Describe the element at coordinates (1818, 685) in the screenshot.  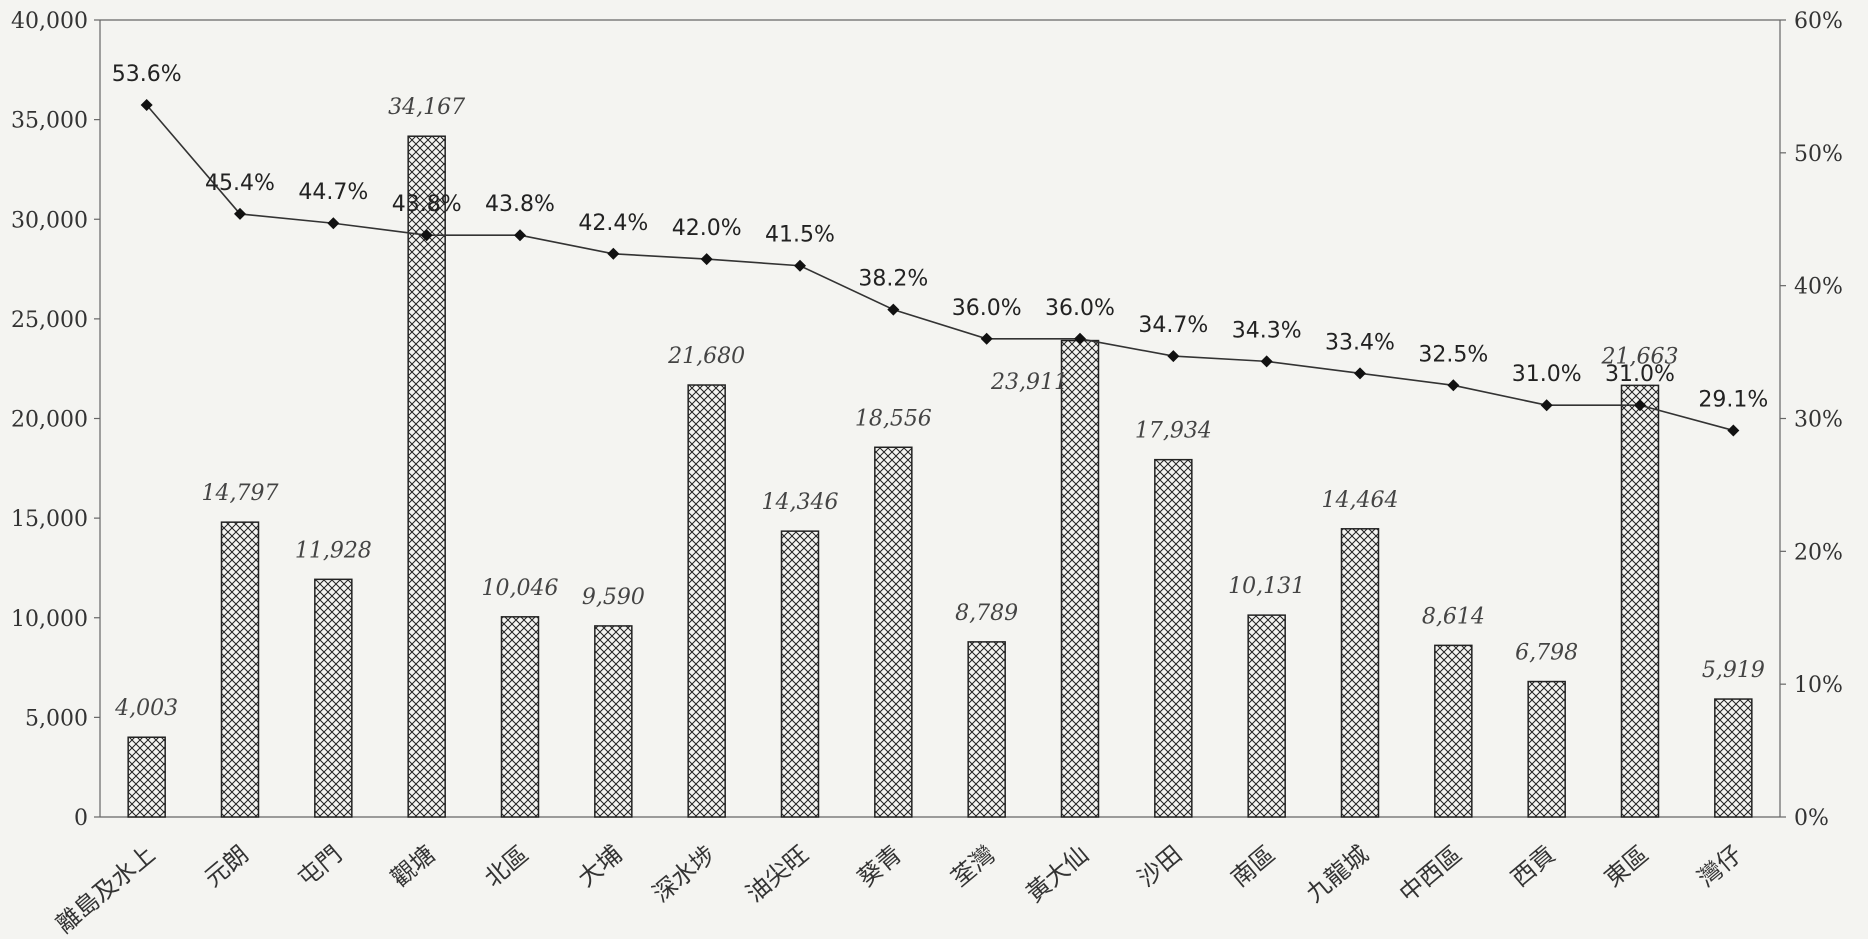
I see `right-tick-label: 10%` at that location.